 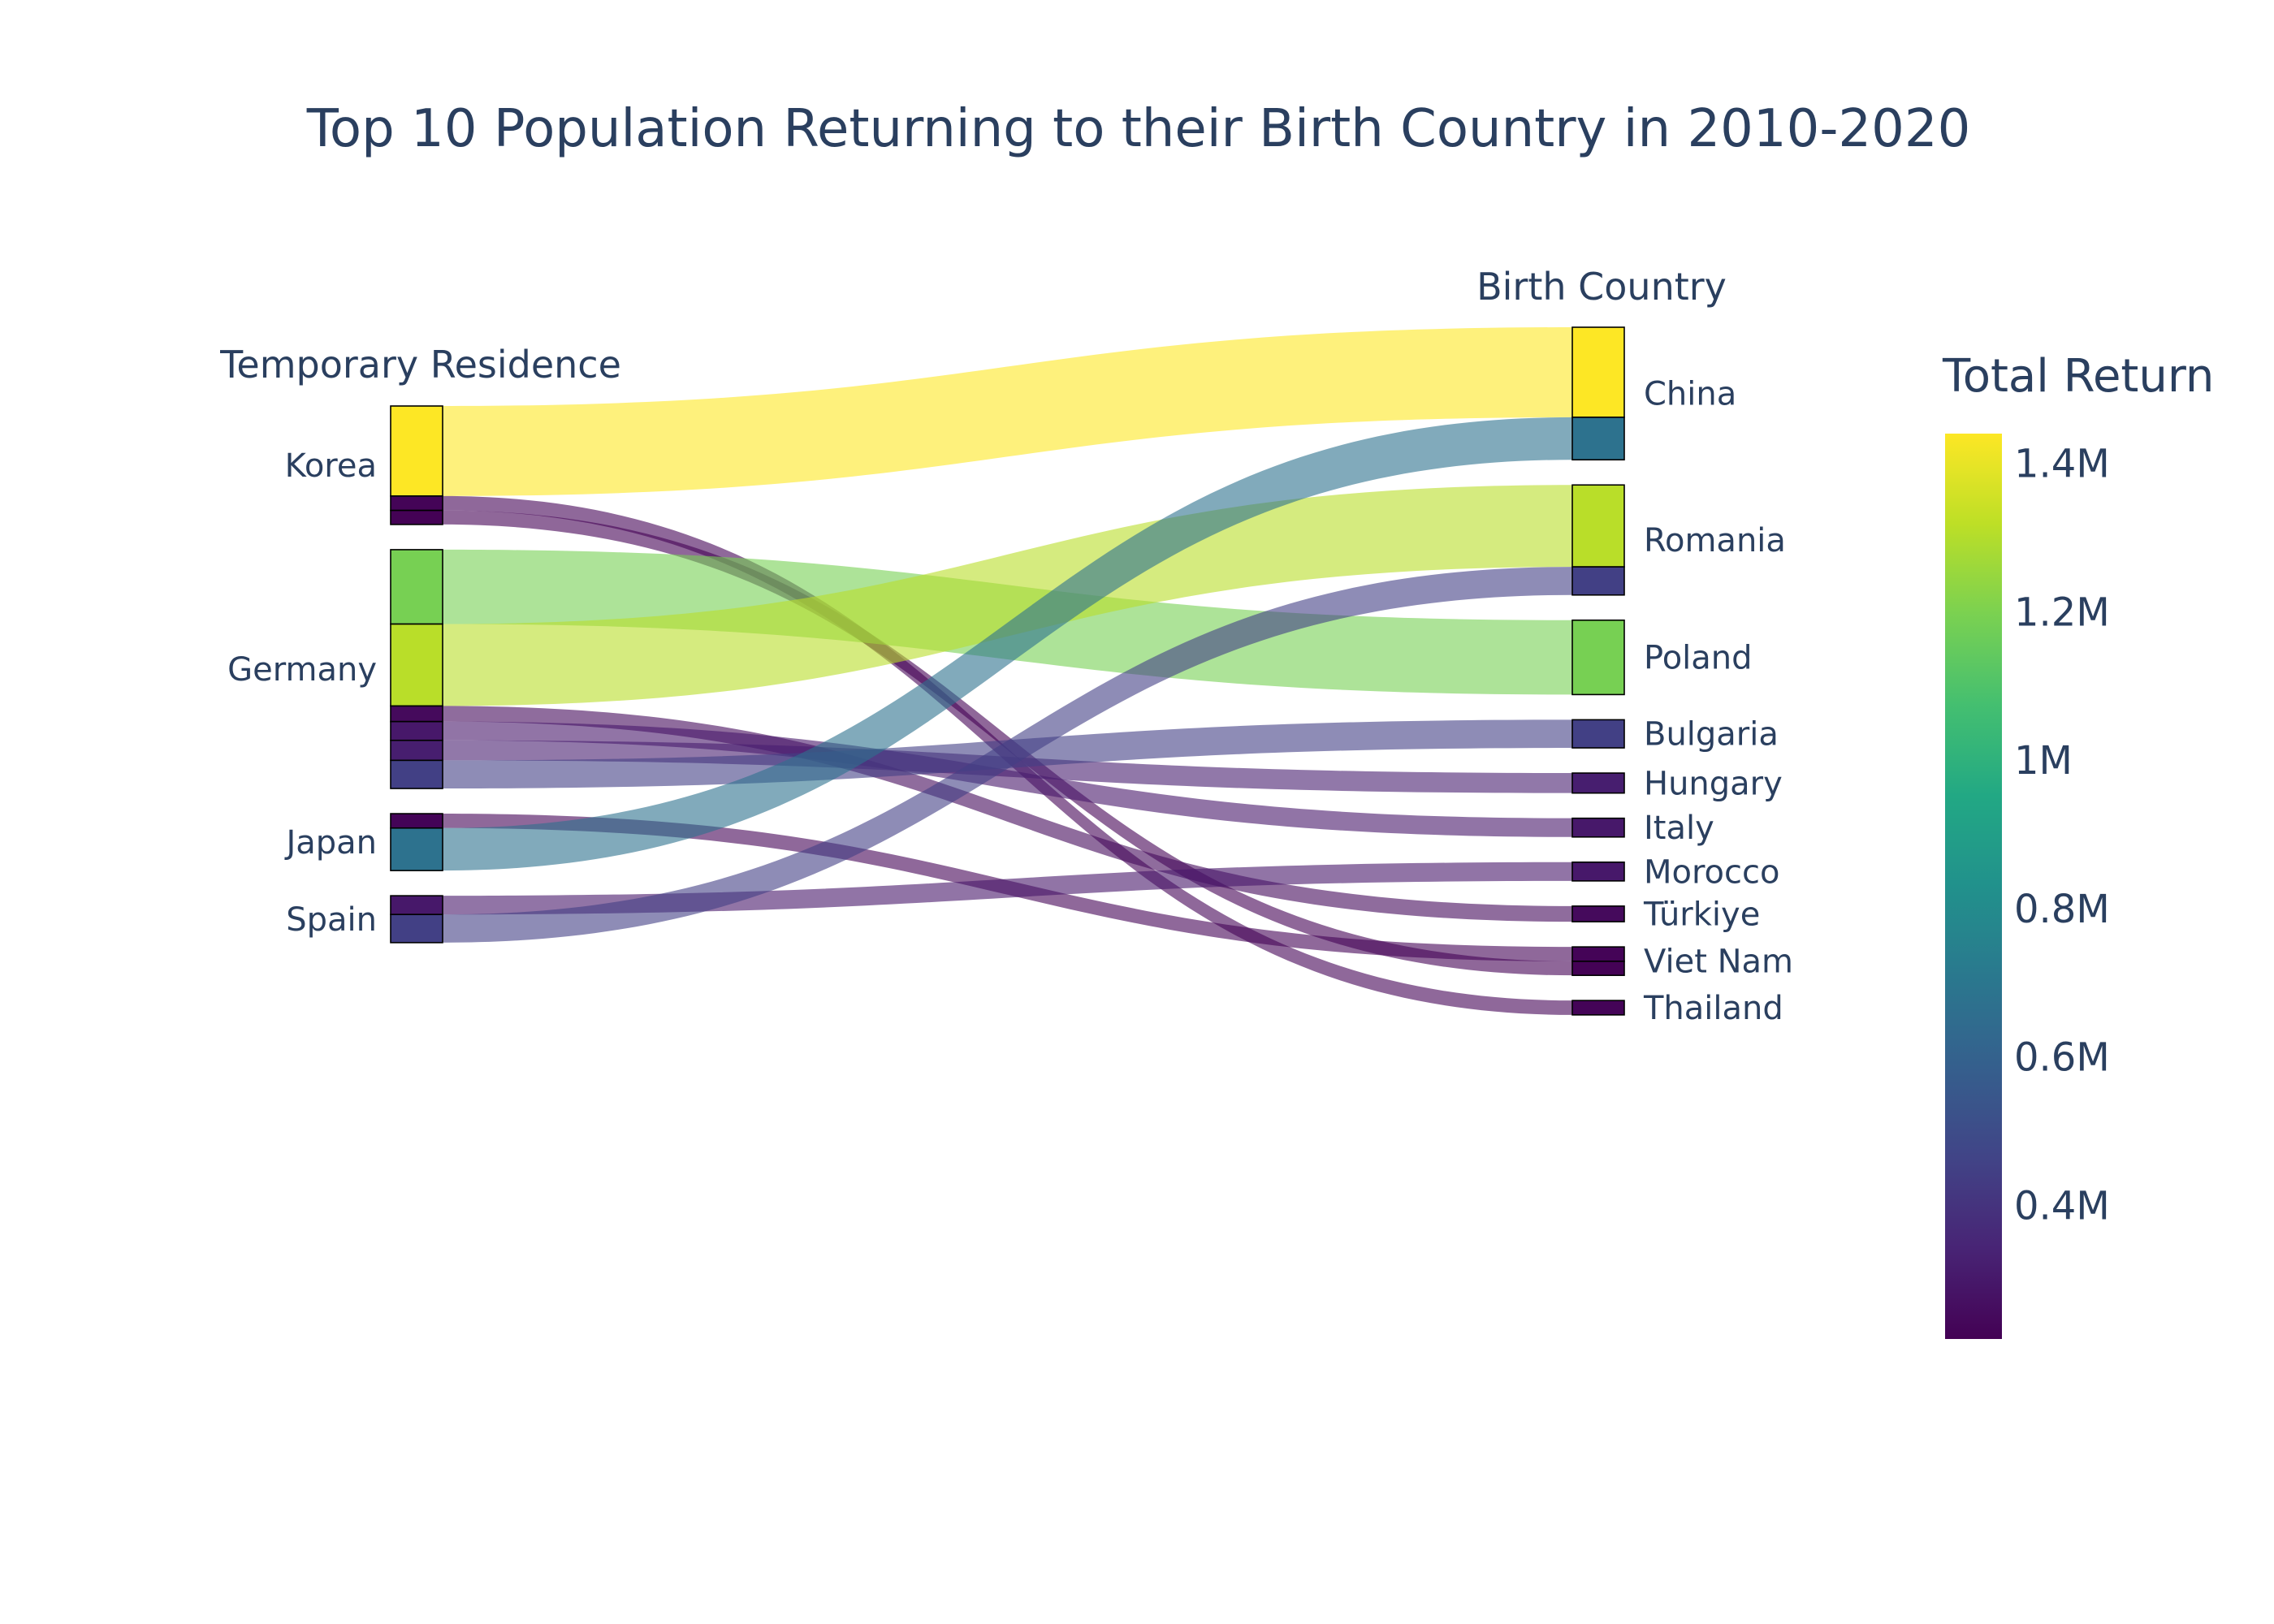 What do you see at coordinates (1713, 1009) in the screenshot?
I see `target-label-thailand: Thailand` at bounding box center [1713, 1009].